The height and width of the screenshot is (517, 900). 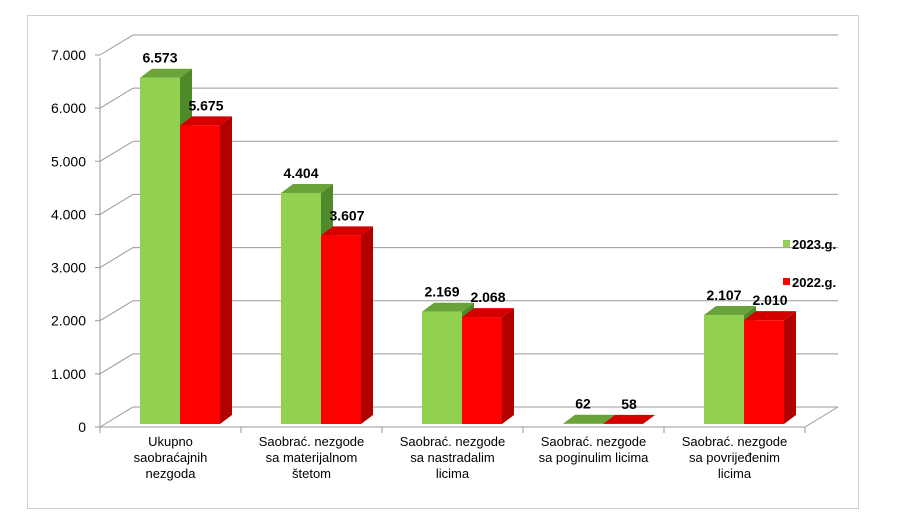 What do you see at coordinates (68, 214) in the screenshot?
I see `y-tick-label: 4.000` at bounding box center [68, 214].